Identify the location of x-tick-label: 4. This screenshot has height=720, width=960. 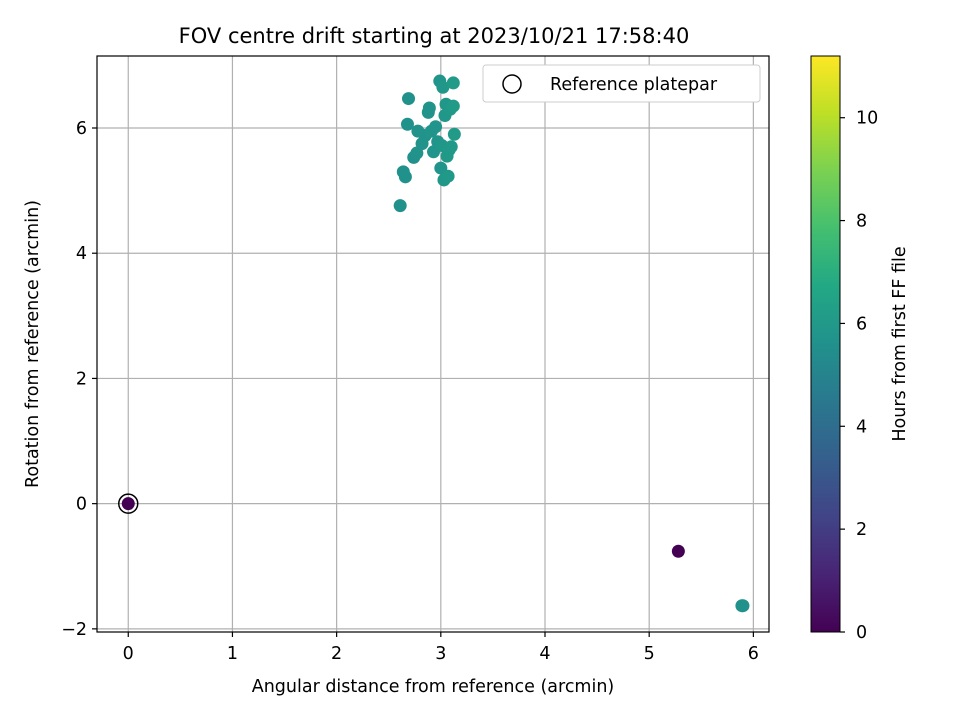
(544, 654).